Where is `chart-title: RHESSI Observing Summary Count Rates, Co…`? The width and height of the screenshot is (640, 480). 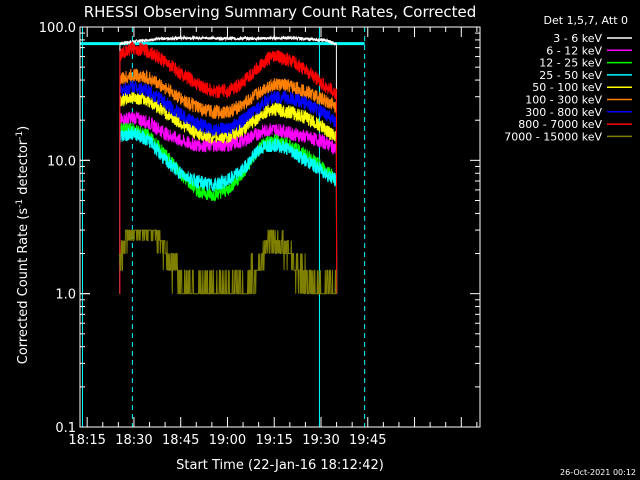
chart-title: RHESSI Observing Summary Count Rates, Co… is located at coordinates (280, 12).